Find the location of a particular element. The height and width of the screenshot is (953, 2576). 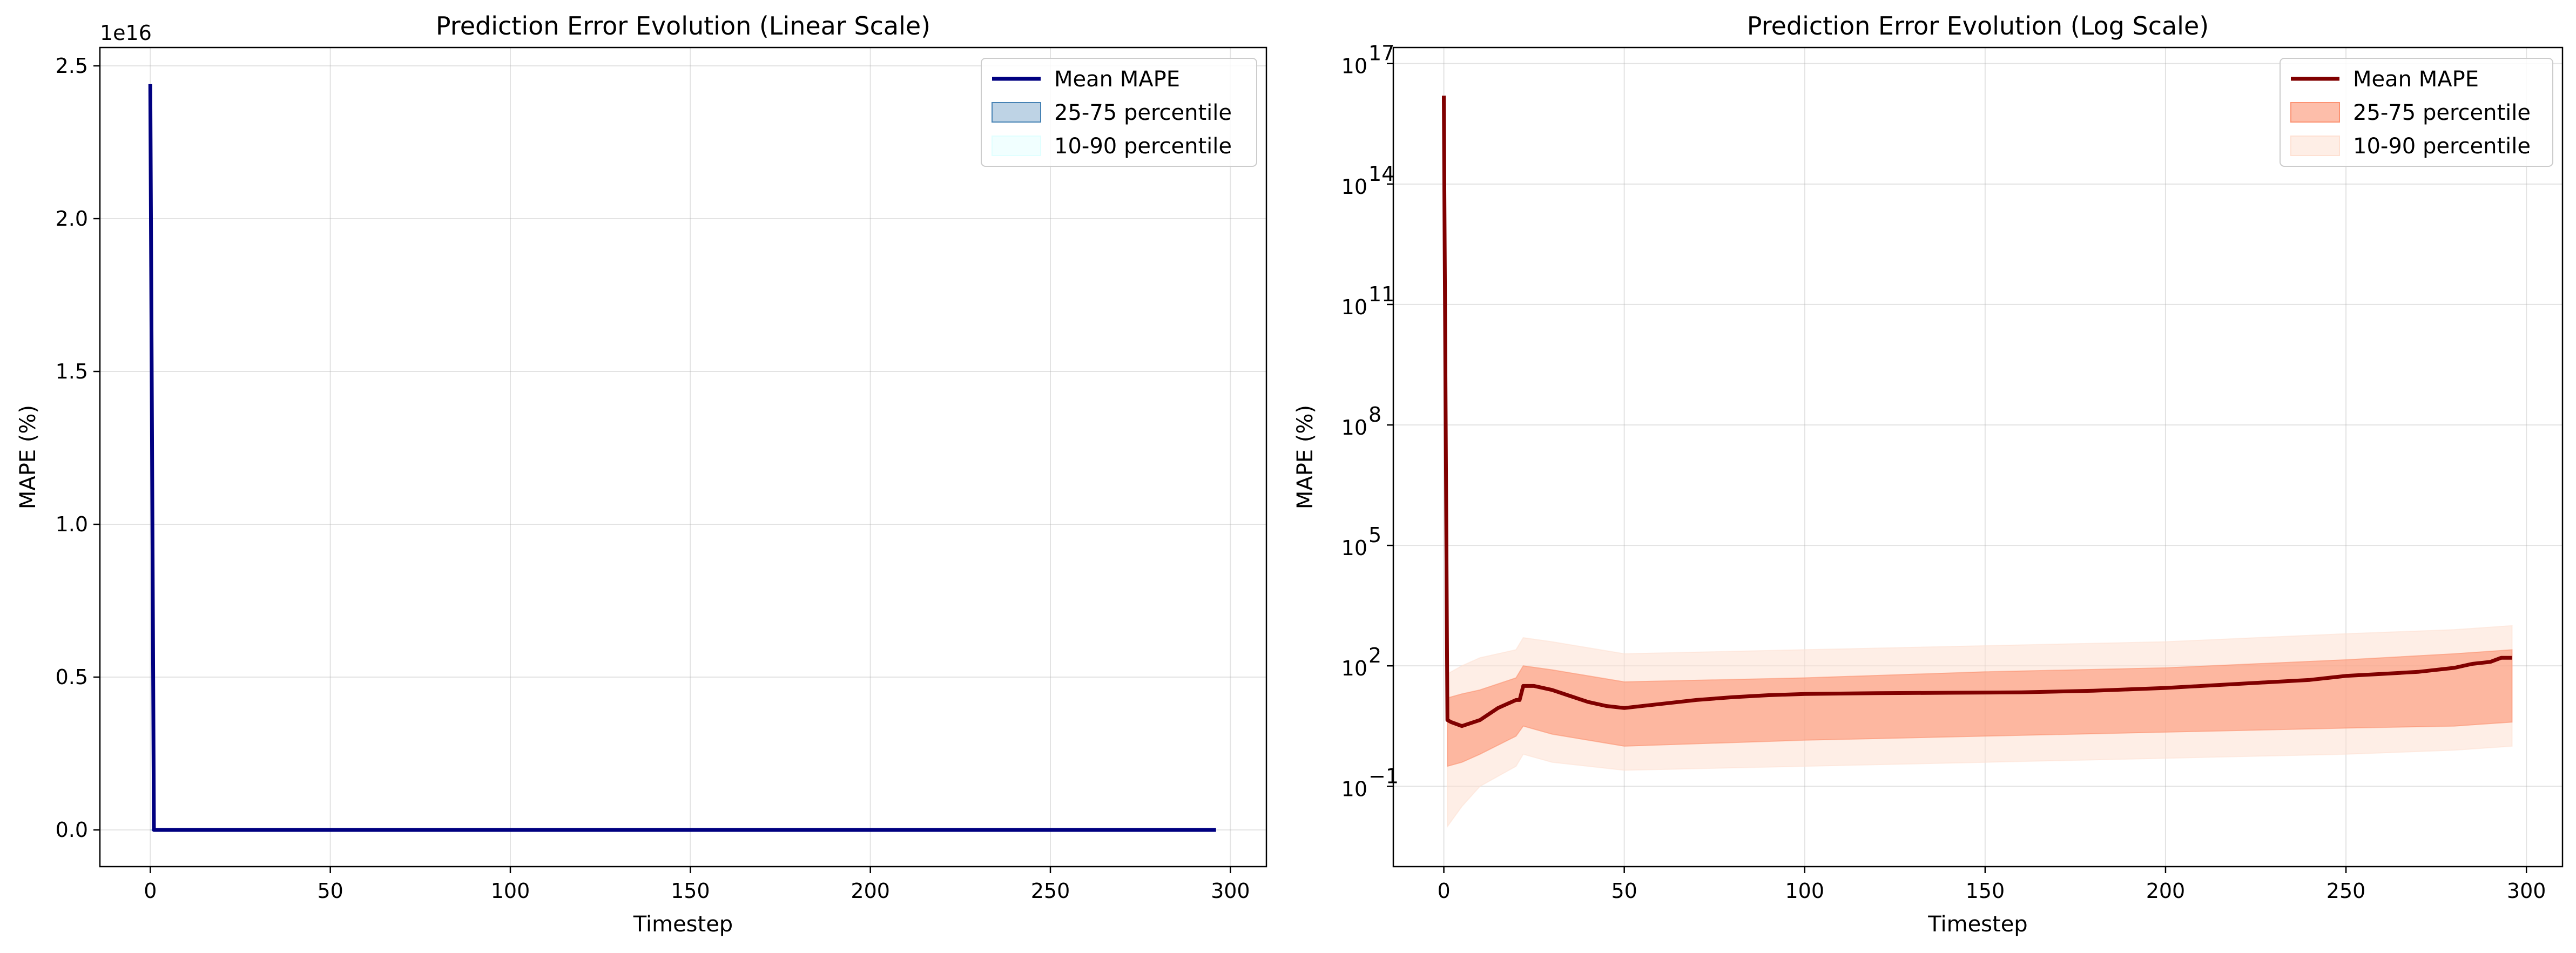

y-tick-label: 2.5 is located at coordinates (72, 66).